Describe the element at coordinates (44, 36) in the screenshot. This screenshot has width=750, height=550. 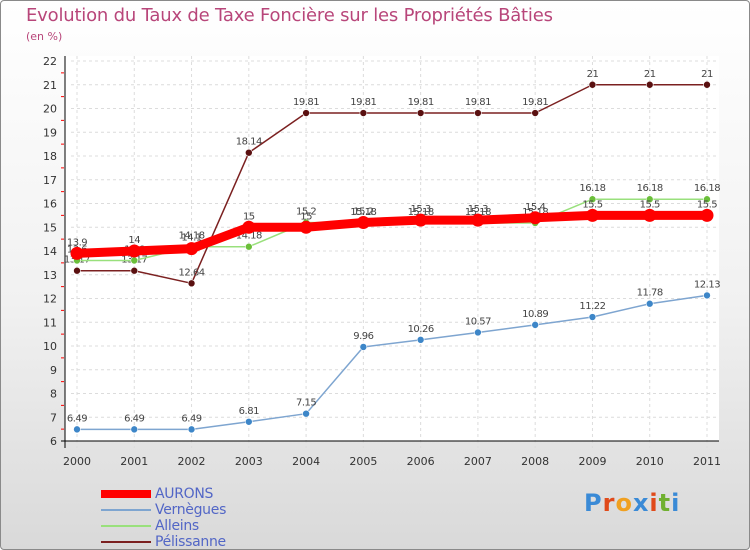
I see `y-axis-unit-label: (en %)` at that location.